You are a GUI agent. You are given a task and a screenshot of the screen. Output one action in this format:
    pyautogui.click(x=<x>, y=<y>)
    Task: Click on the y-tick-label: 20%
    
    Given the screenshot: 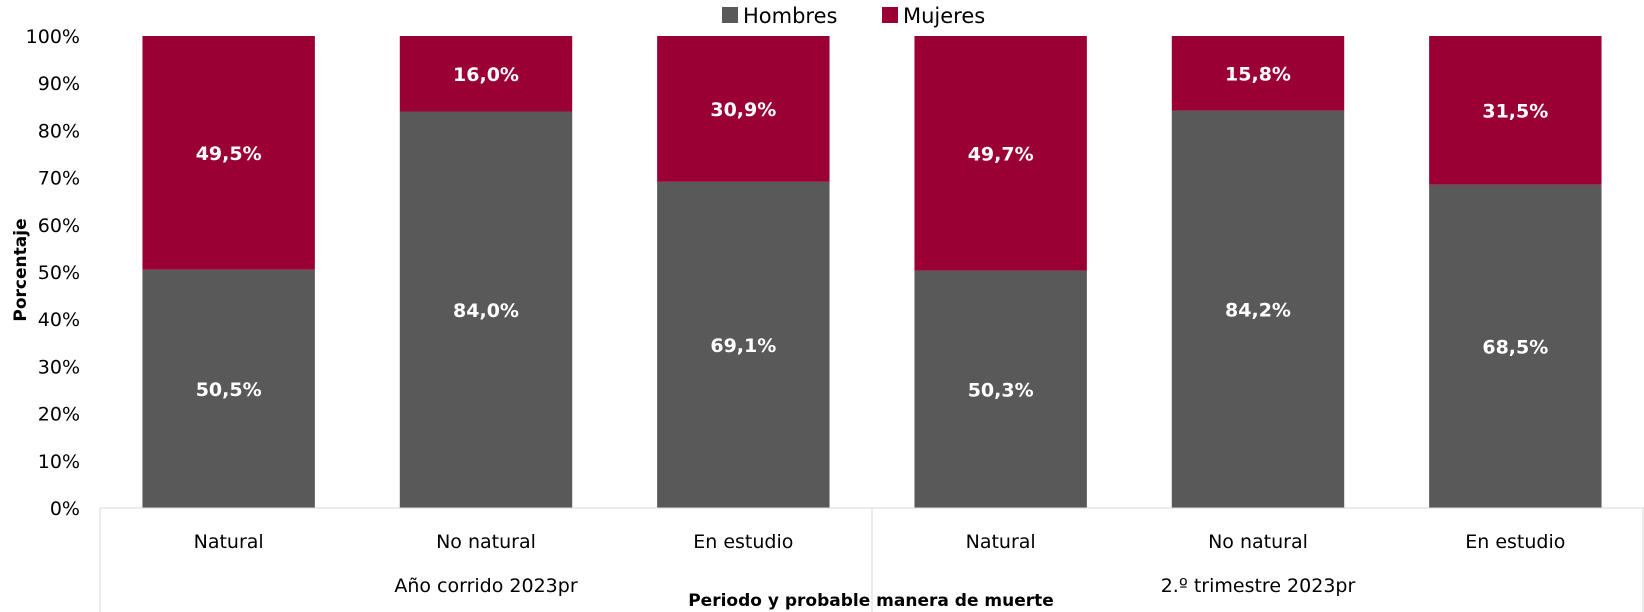 What is the action you would take?
    pyautogui.click(x=59, y=415)
    